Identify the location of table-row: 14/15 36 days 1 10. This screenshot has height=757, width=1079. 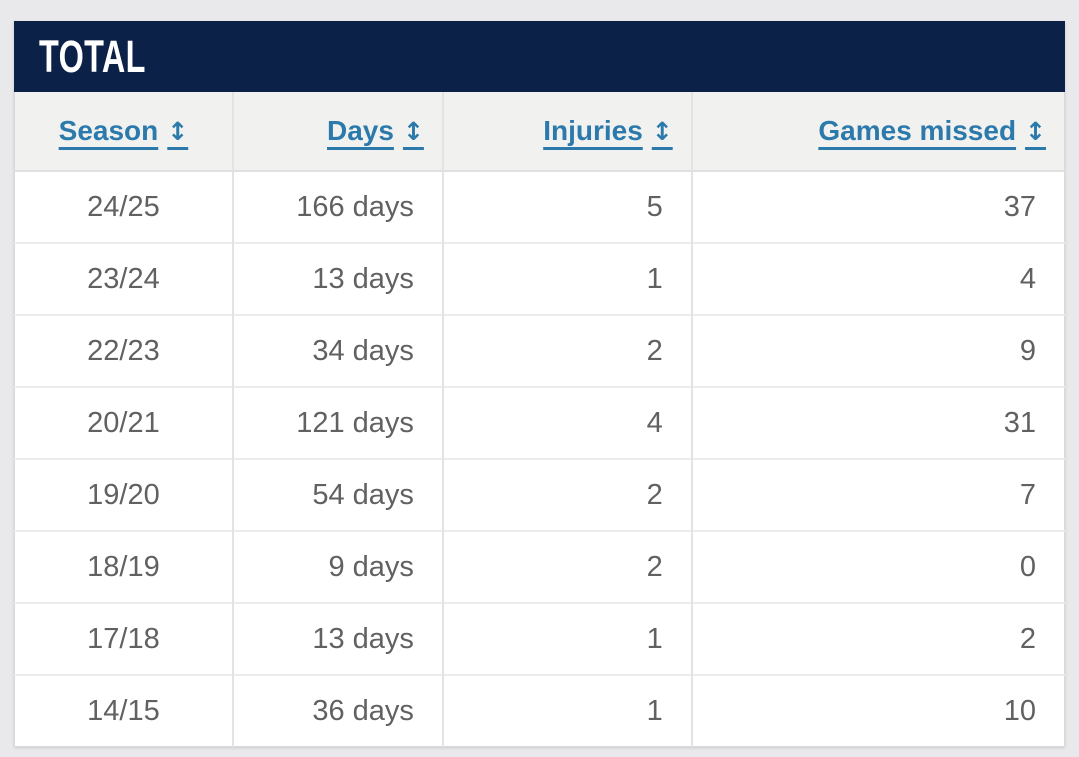
(539, 710).